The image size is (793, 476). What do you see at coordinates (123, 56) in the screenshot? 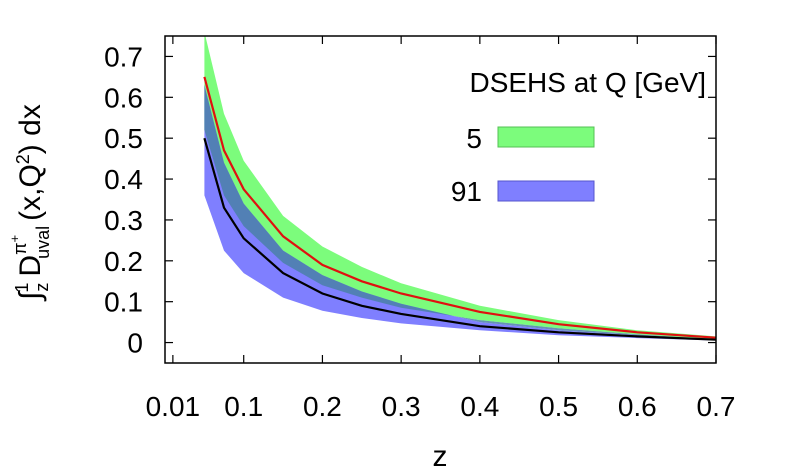
I see `y-tick-label: 0.7` at bounding box center [123, 56].